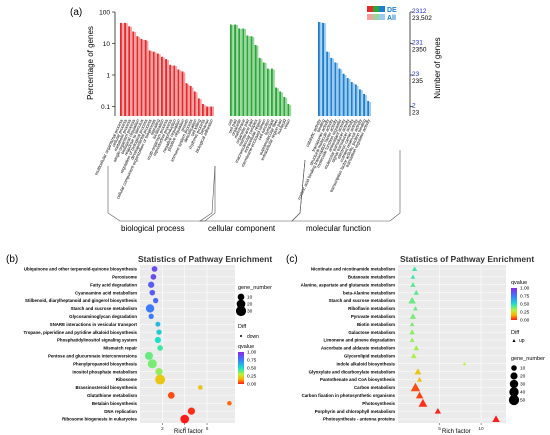  What do you see at coordinates (253, 77) in the screenshot?
I see `bar-all-membrane-part` at bounding box center [253, 77].